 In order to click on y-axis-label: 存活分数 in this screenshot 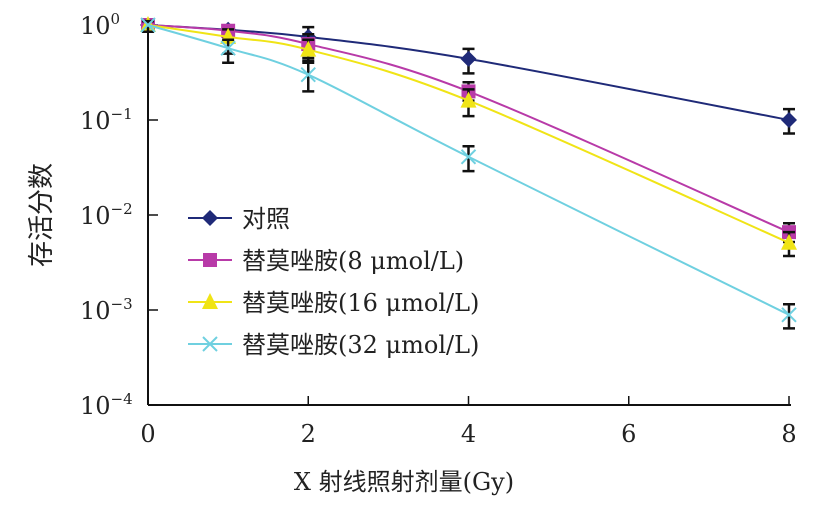, I will do `click(42, 215)`.